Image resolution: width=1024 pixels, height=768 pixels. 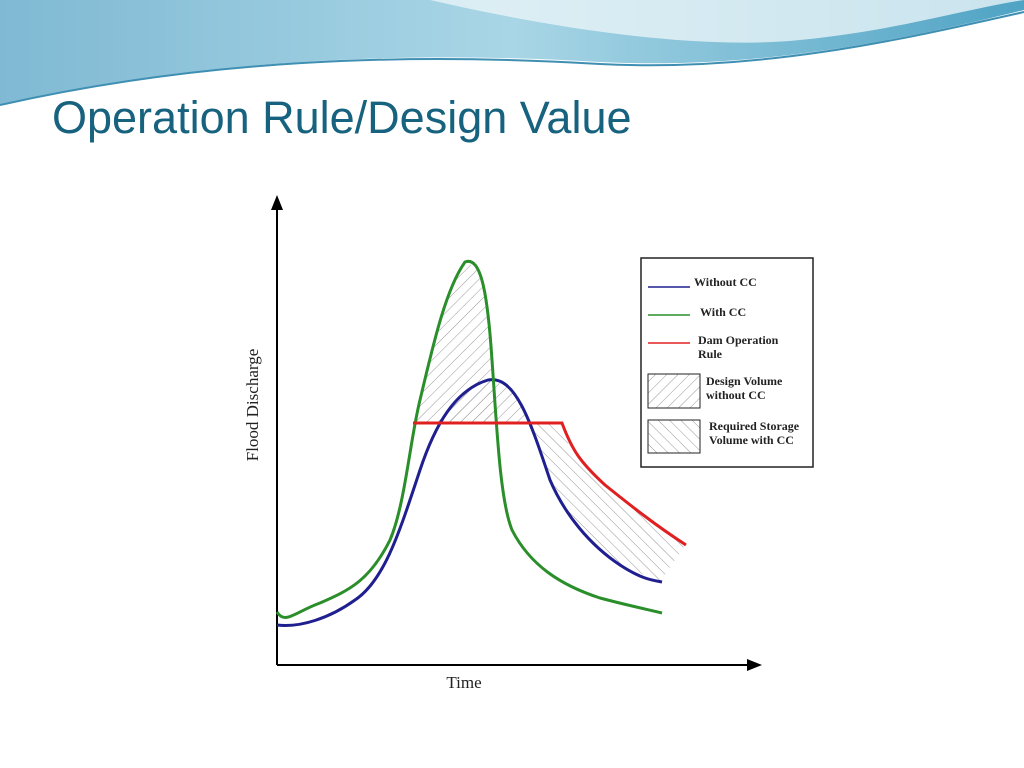 What do you see at coordinates (463, 682) in the screenshot?
I see `x-axis-label: Time` at bounding box center [463, 682].